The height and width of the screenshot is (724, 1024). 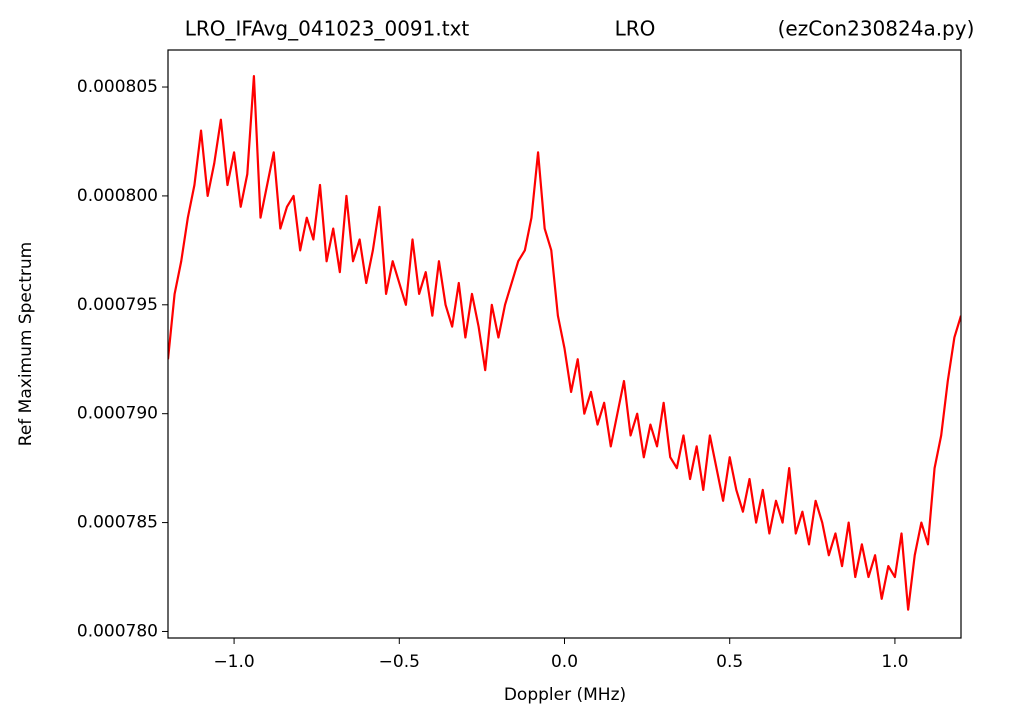 What do you see at coordinates (117, 87) in the screenshot?
I see `y-tick-label: 0.000805` at bounding box center [117, 87].